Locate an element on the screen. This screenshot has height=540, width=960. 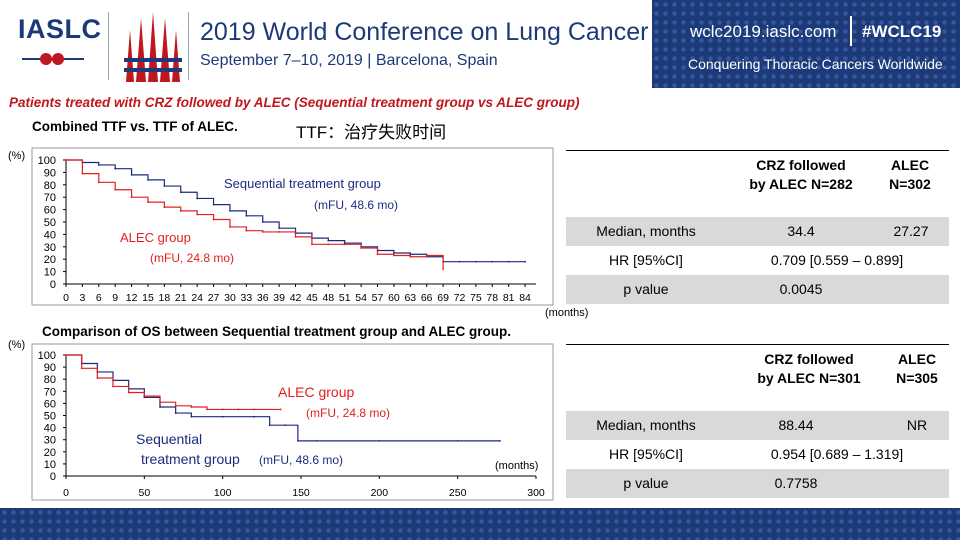
y-unit-label: (%) is located at coordinates (16, 345).